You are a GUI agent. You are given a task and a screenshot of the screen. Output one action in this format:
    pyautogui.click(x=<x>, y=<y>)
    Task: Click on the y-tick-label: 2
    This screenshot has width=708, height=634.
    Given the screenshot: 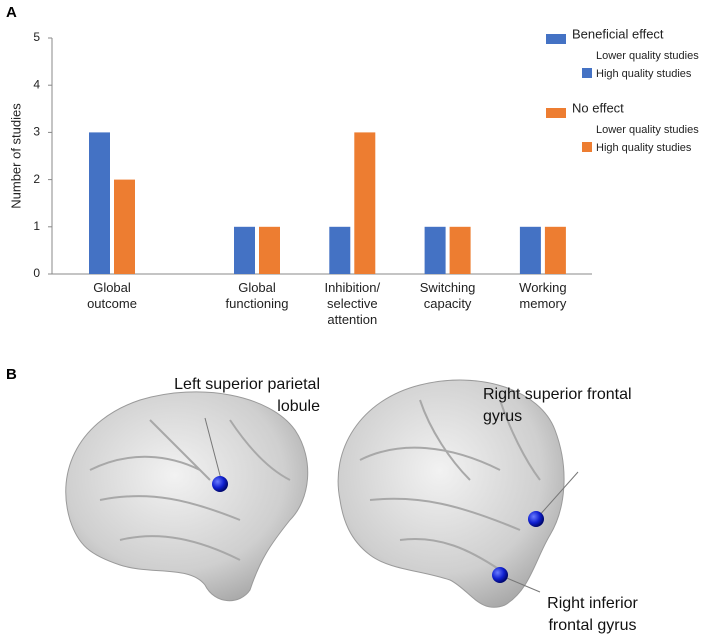 What is the action you would take?
    pyautogui.click(x=36, y=179)
    